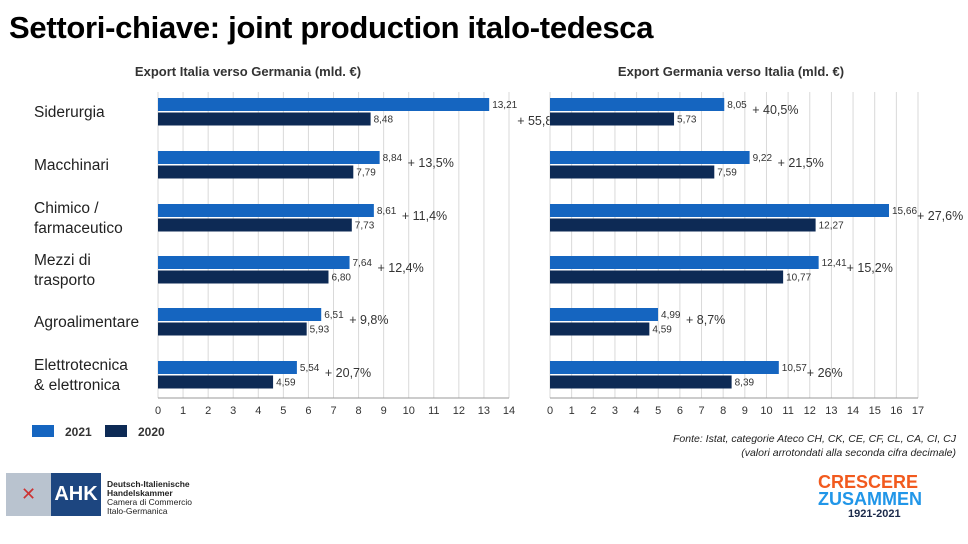 Image resolution: width=968 pixels, height=544 pixels. Describe the element at coordinates (431, 163) in the screenshot. I see `growth-label: + 13,5%` at that location.